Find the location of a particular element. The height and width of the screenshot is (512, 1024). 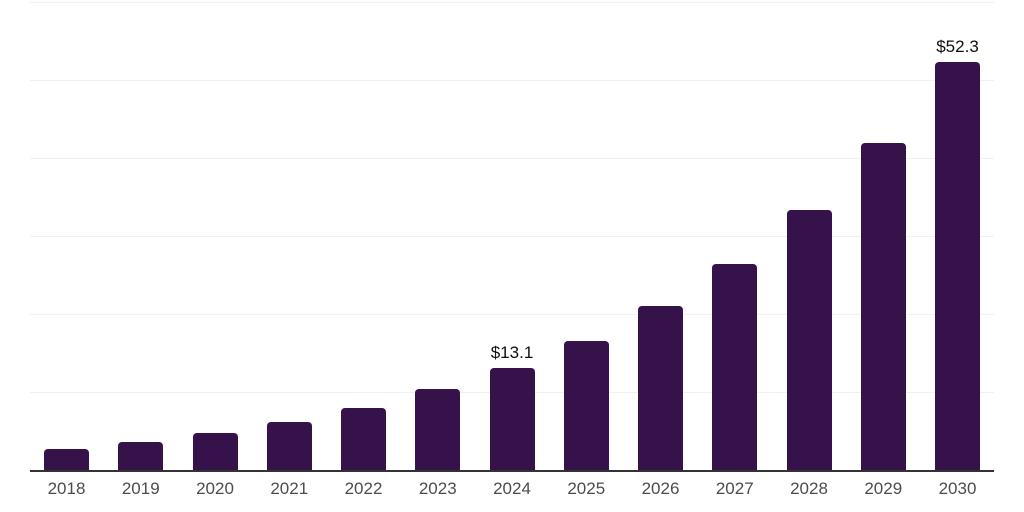

bar-column-2023 is located at coordinates (438, 236).